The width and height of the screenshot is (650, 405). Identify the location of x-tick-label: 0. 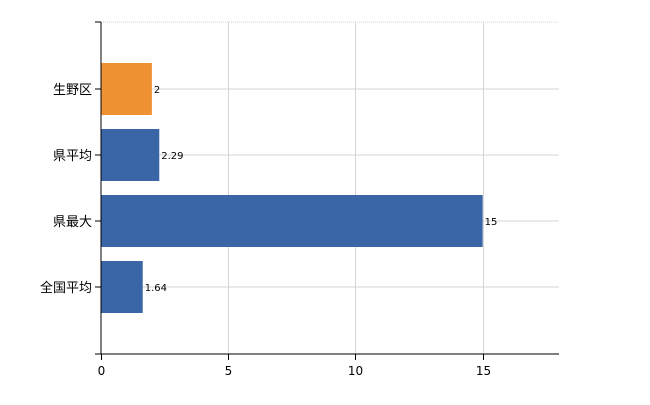
(102, 371).